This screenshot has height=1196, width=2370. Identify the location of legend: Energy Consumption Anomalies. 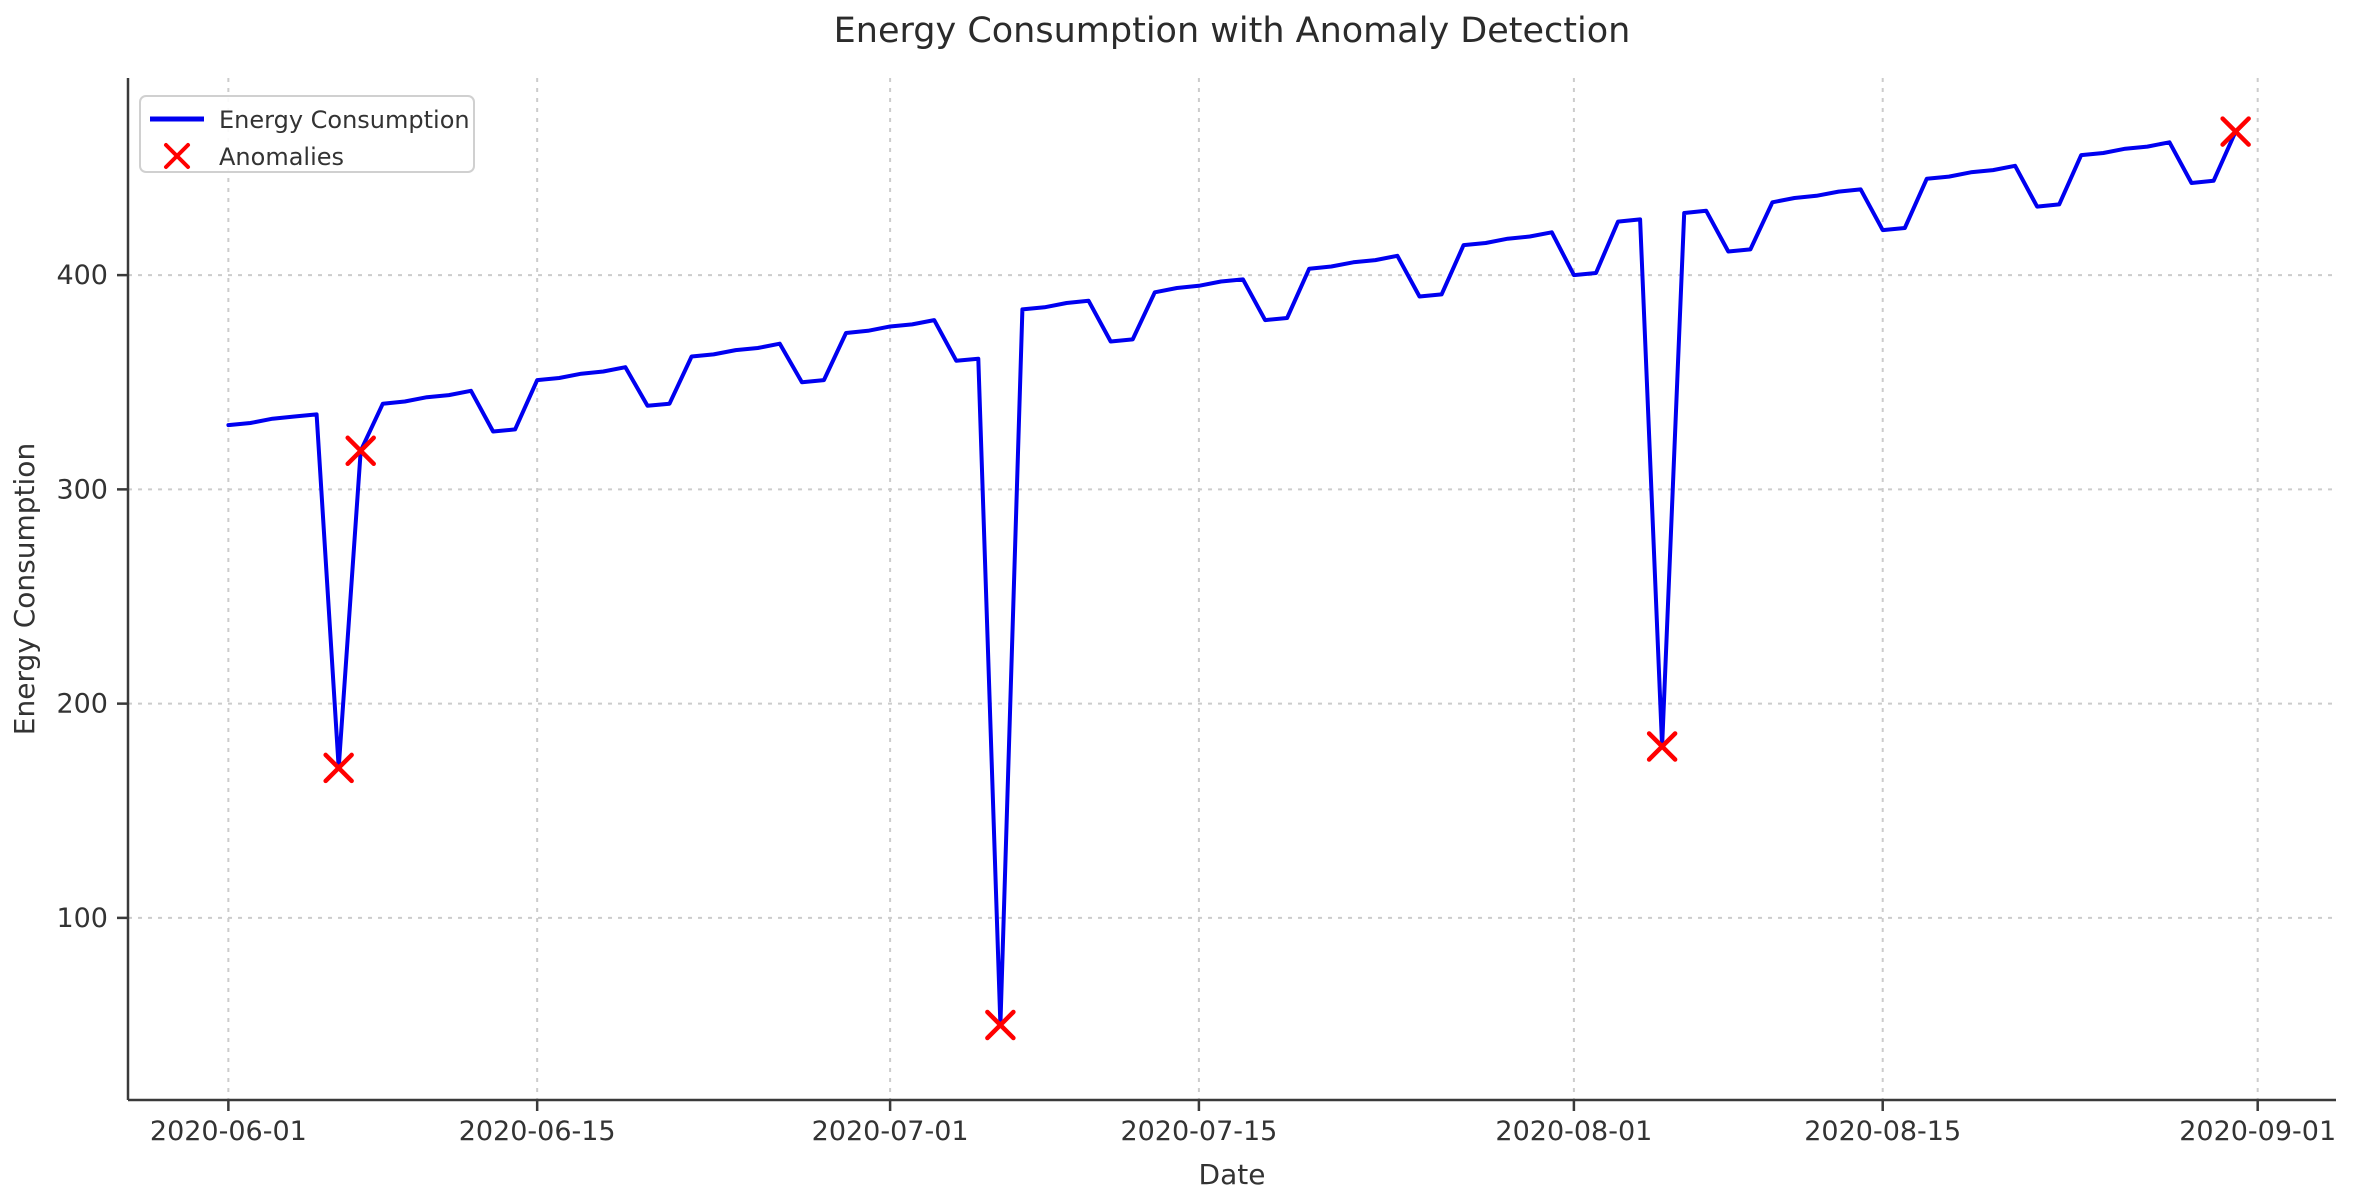
(307, 134).